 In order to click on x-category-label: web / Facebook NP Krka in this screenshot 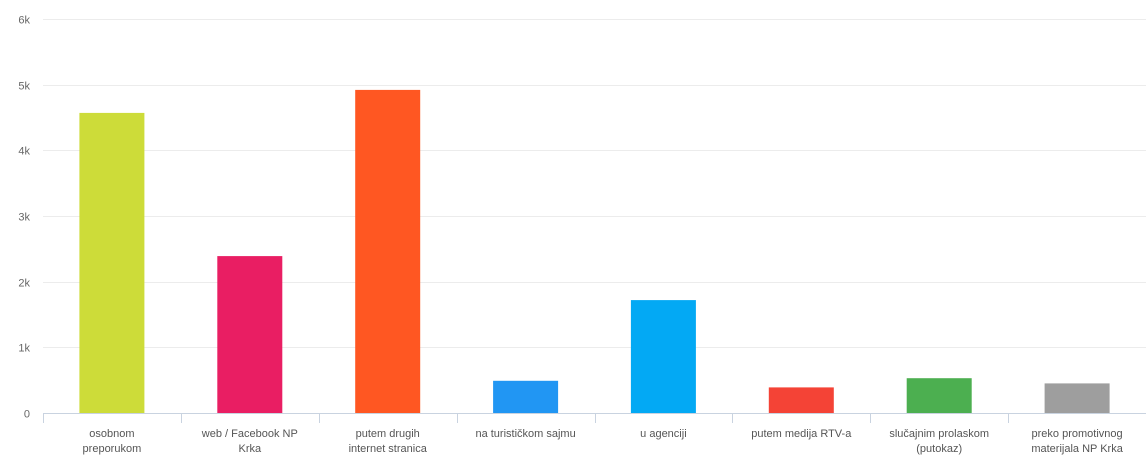, I will do `click(249, 441)`.